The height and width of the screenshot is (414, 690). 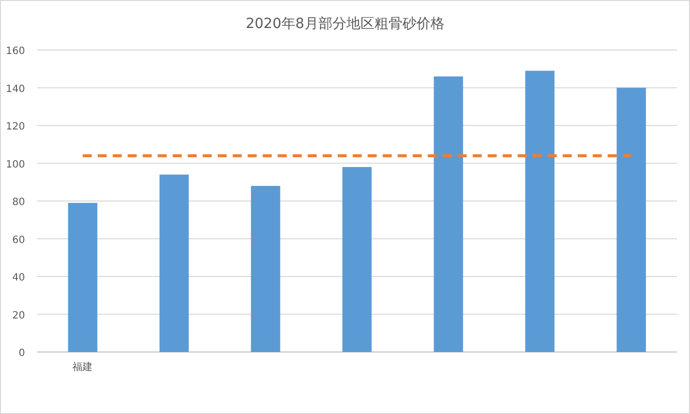 I want to click on y-tick-label: 20, so click(x=18, y=316).